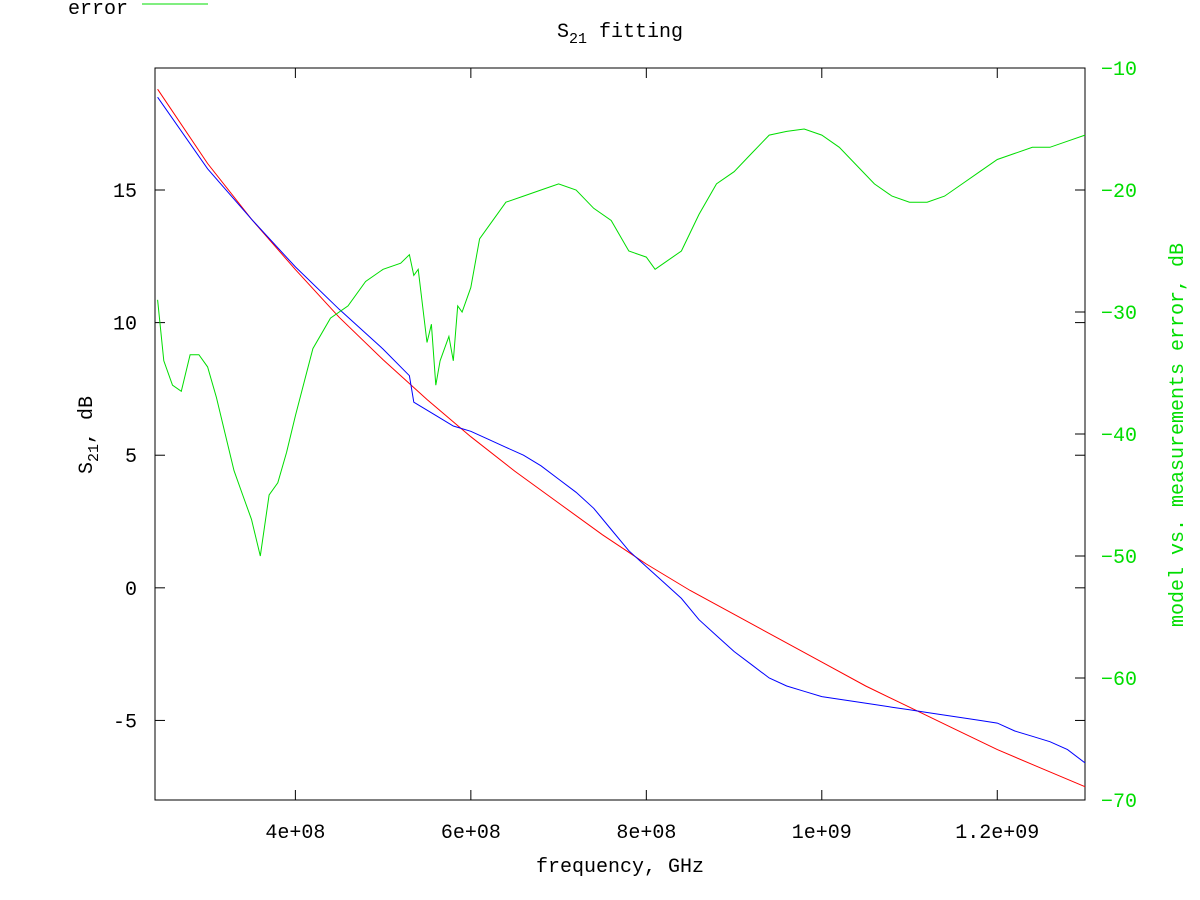 The image size is (1200, 900). Describe the element at coordinates (1119, 314) in the screenshot. I see `y-right-tick-label: −30` at that location.